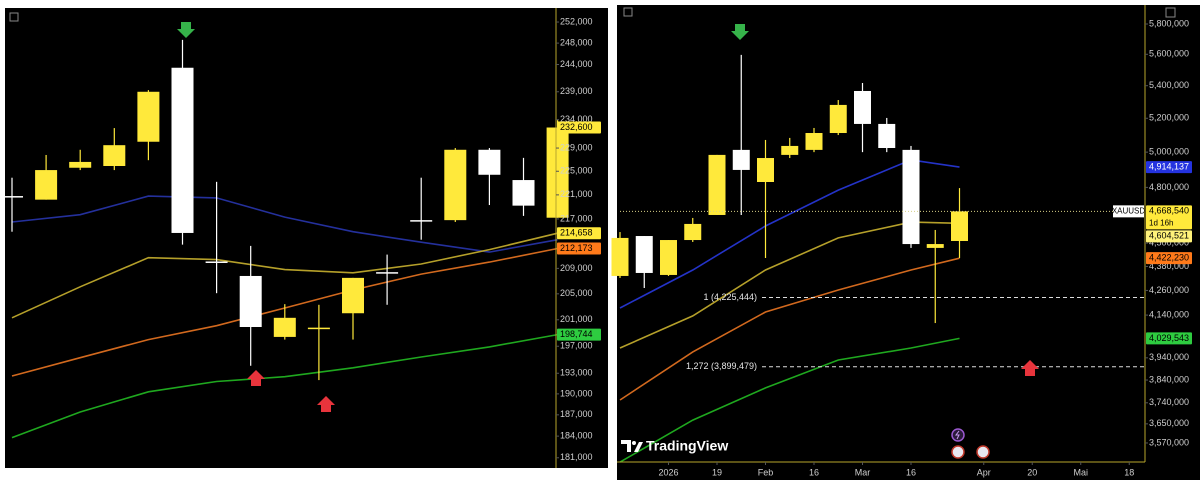 Image resolution: width=1200 pixels, height=480 pixels. I want to click on x-tick-label: Apr, so click(984, 472).